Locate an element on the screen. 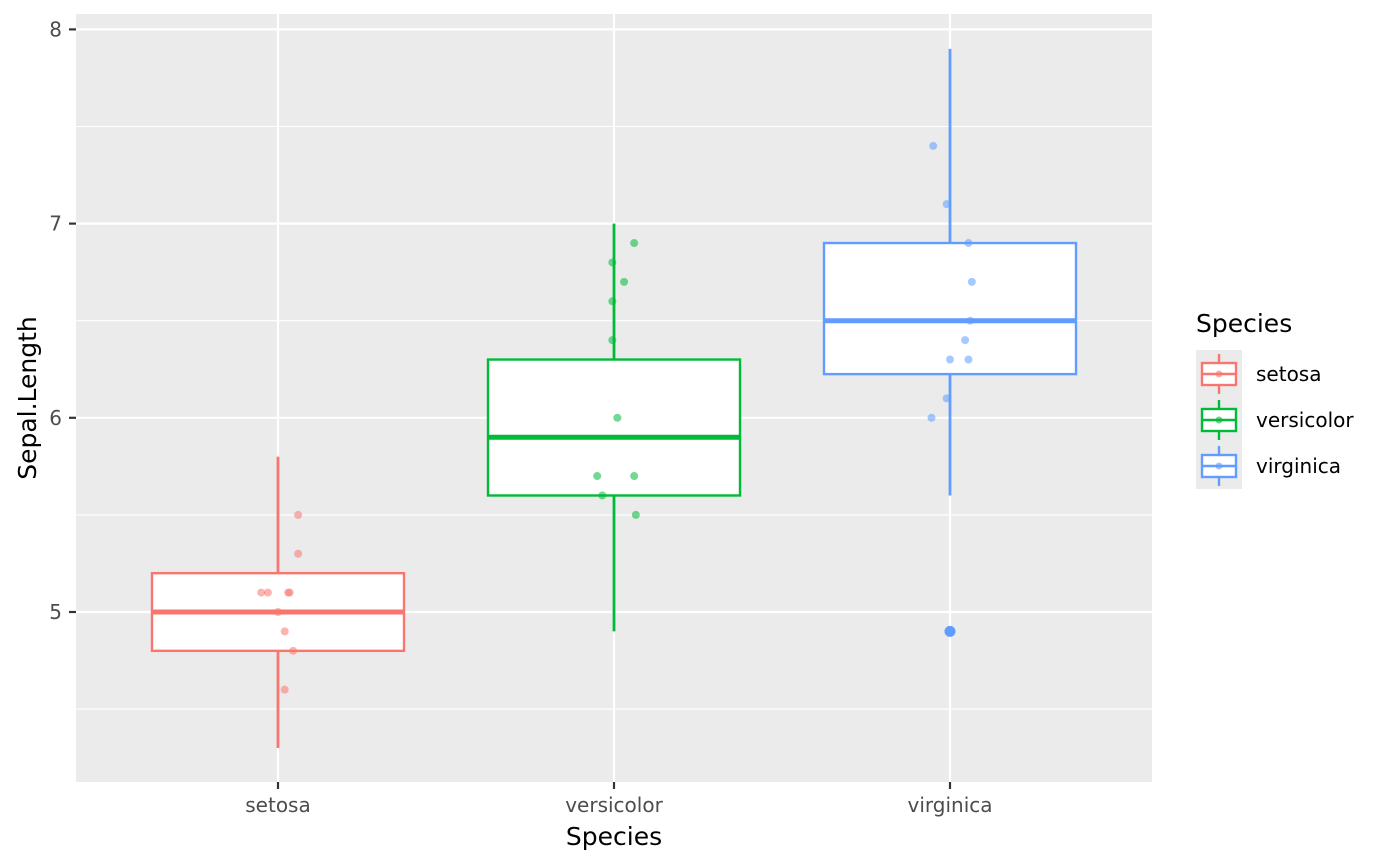  y-axis: 5 6 7 8 is located at coordinates (62, 320).